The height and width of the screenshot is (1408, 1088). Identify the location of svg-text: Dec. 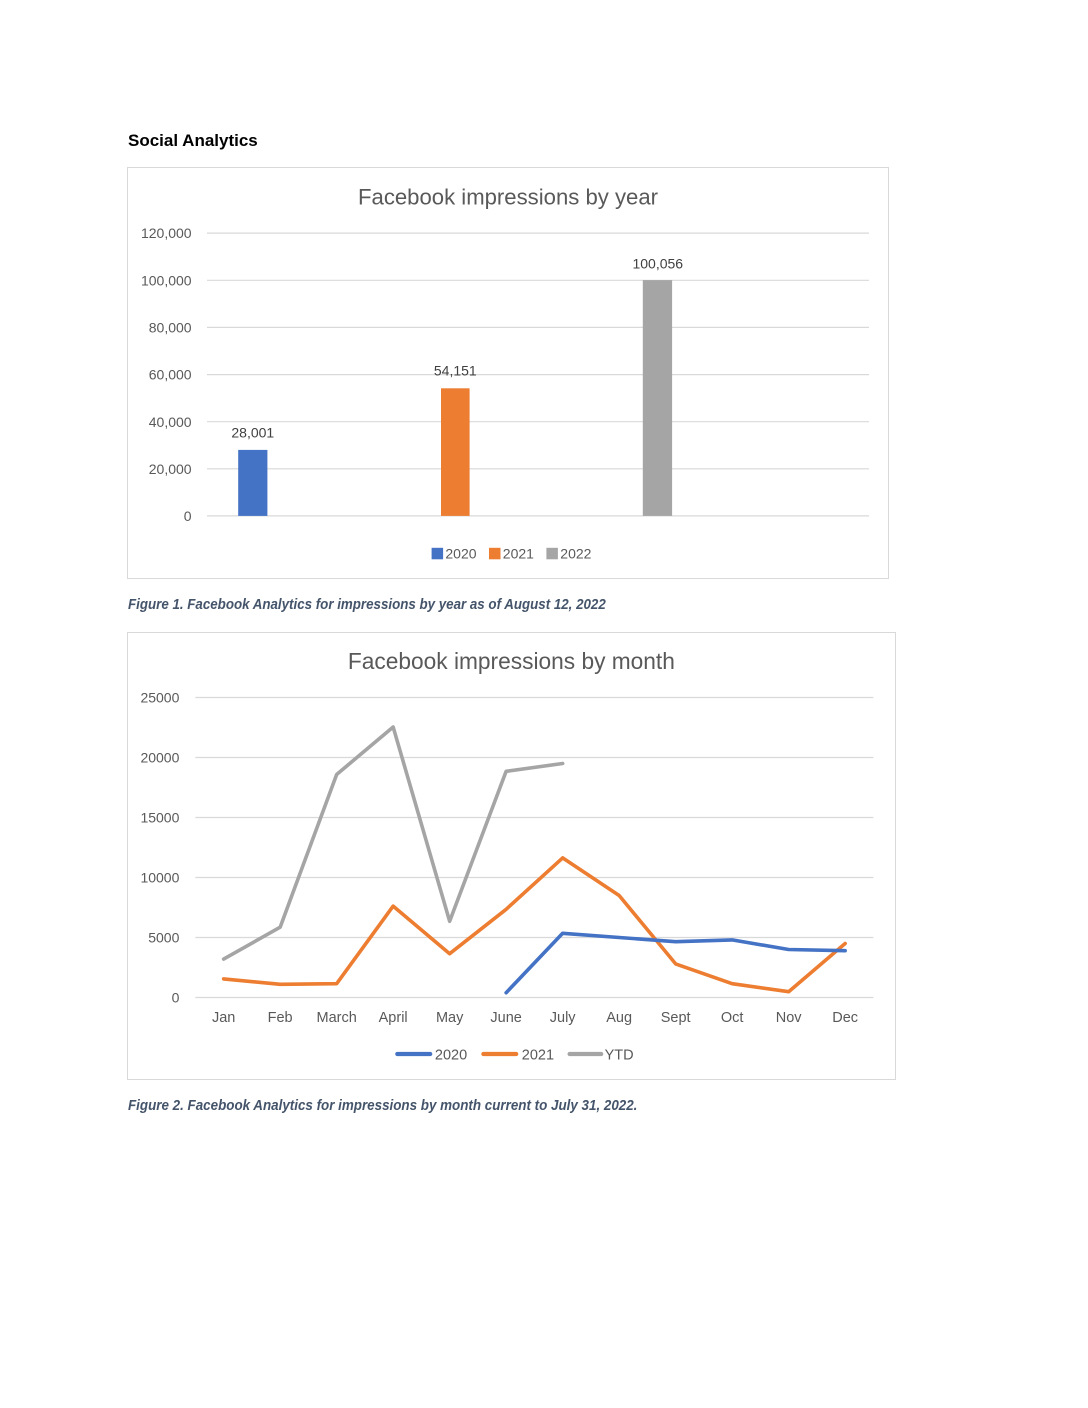
(845, 1018).